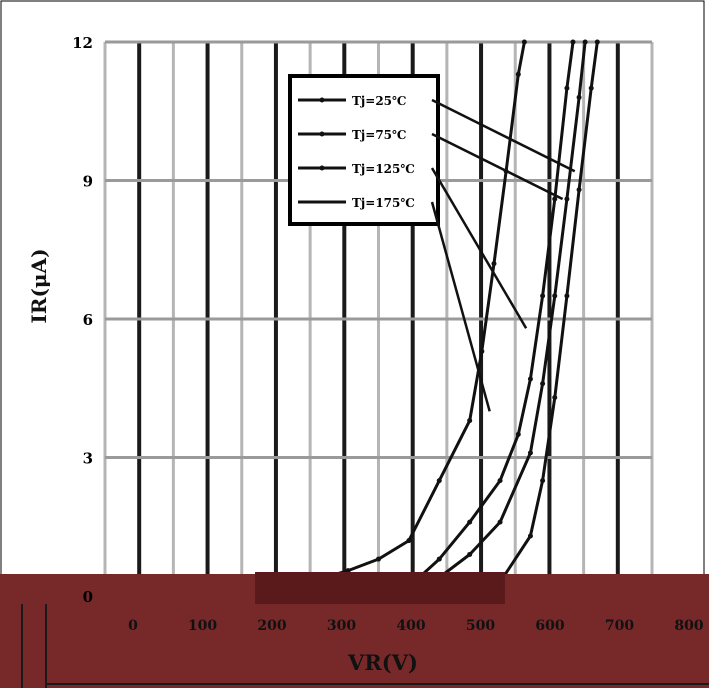 The height and width of the screenshot is (692, 709). Describe the element at coordinates (88, 320) in the screenshot. I see `y-tick-label: 6` at that location.